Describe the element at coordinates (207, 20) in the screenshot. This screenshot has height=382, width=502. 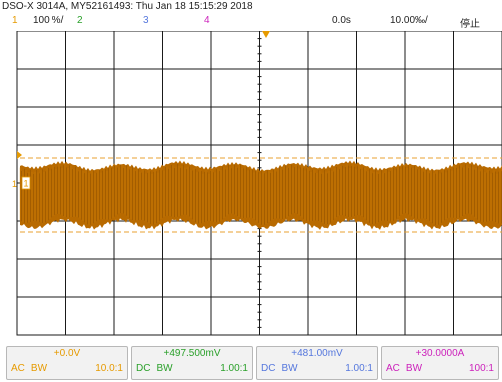
I see `ch4-number: 4` at that location.